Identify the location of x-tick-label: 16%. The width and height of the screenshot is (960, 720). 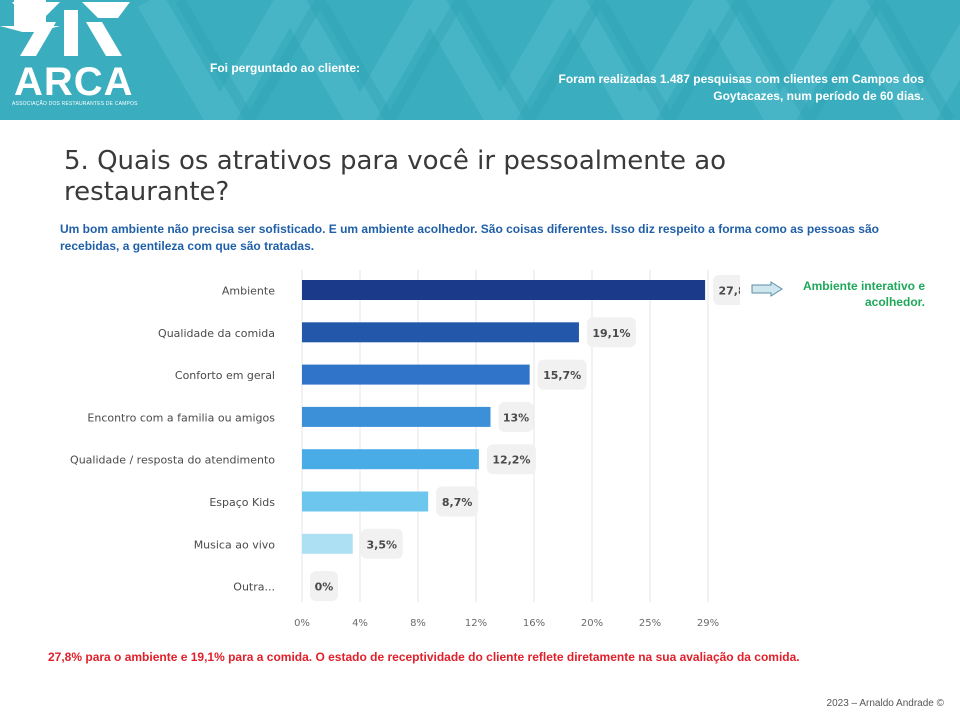
(534, 623).